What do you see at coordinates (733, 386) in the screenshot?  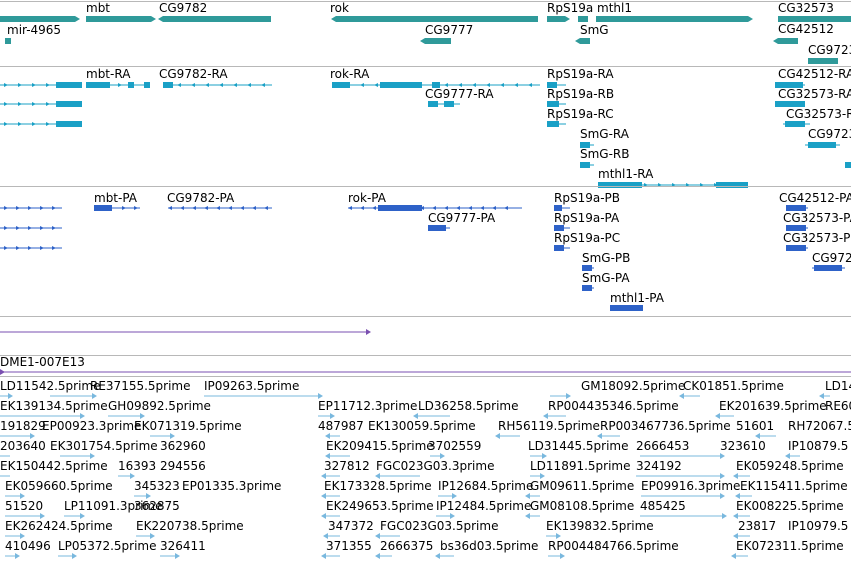 I see `est-label: CK01851.5prime` at bounding box center [733, 386].